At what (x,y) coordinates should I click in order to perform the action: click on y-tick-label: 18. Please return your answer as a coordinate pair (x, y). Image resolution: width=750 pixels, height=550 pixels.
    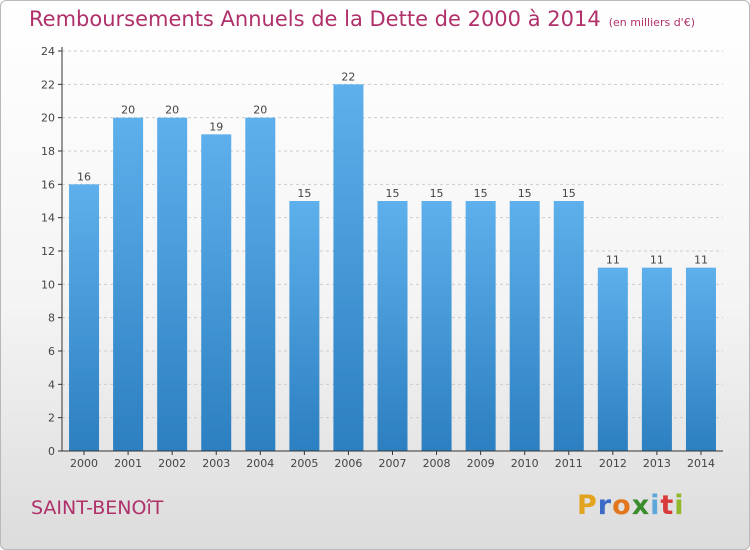
    Looking at the image, I should click on (48, 151).